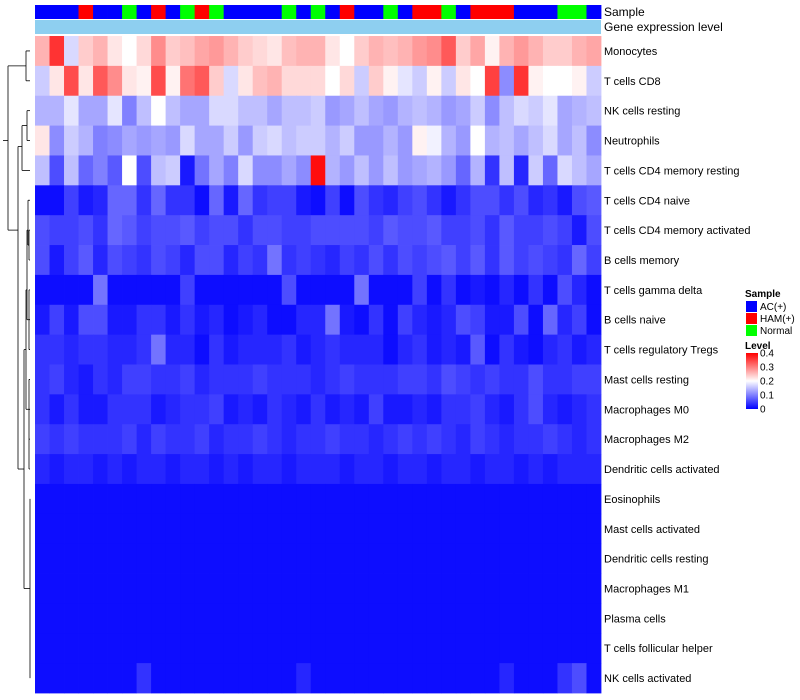  I want to click on row-label: Dendritic cells activated, so click(662, 470).